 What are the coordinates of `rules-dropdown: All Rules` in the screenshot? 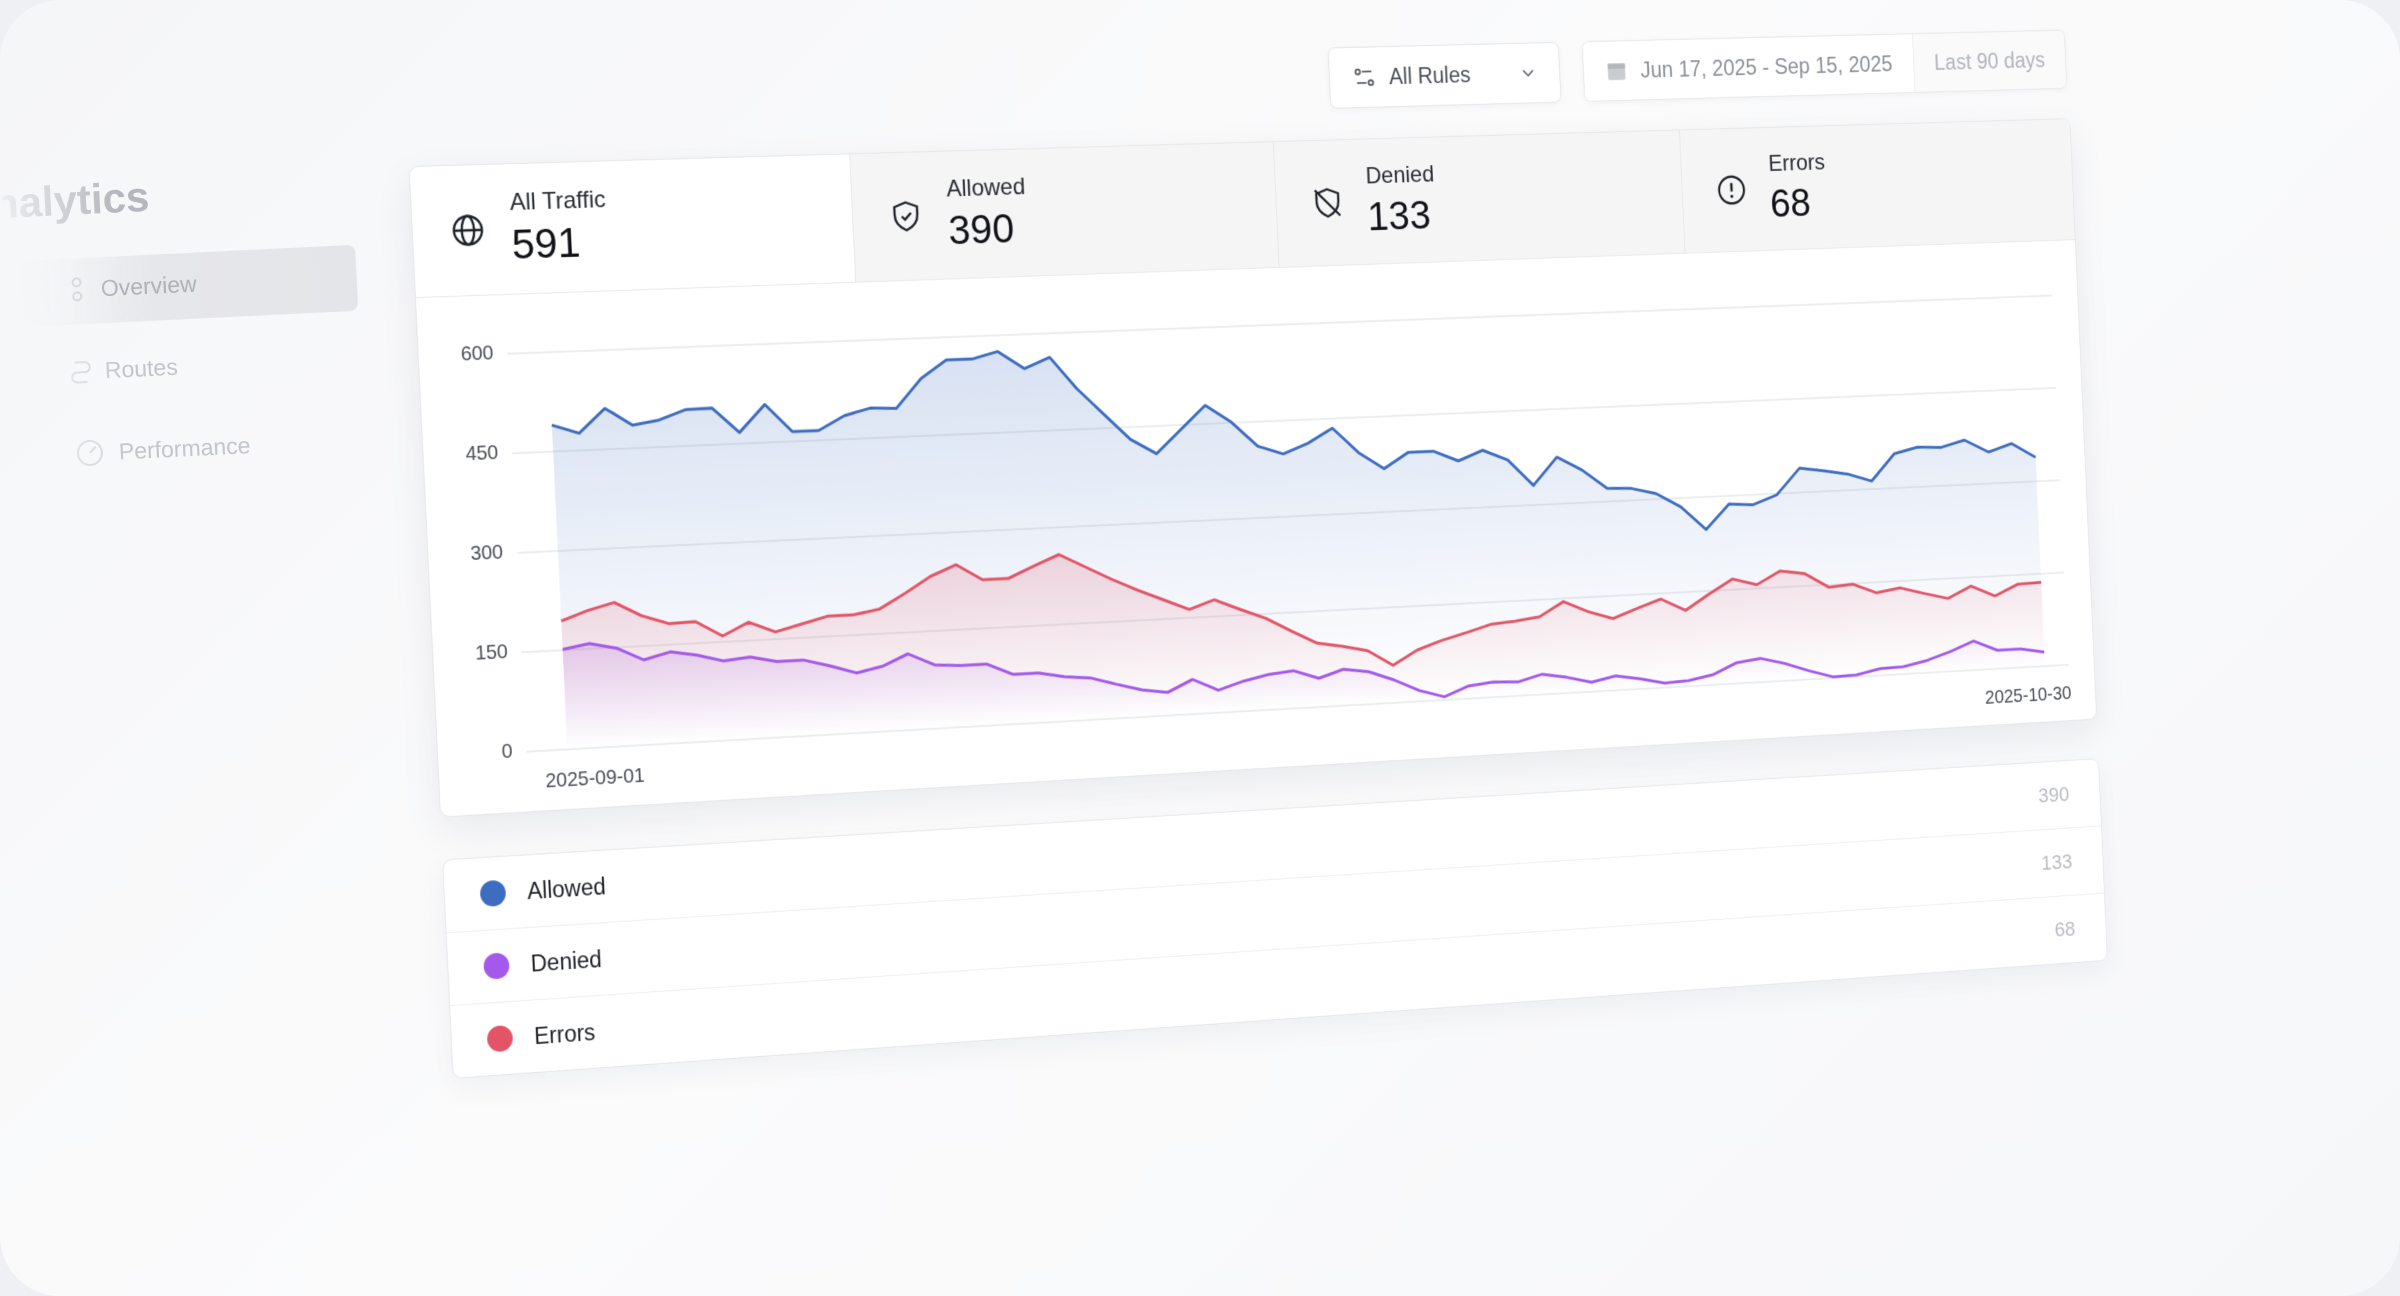 It's located at (1444, 75).